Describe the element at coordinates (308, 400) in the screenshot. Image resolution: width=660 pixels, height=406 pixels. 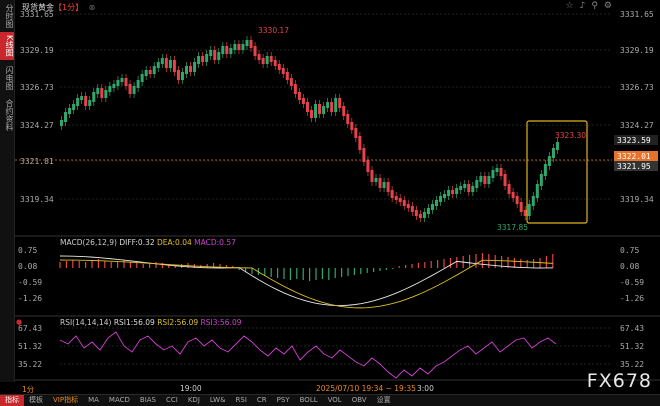
I see `toolbar-item-12: BOLL` at that location.